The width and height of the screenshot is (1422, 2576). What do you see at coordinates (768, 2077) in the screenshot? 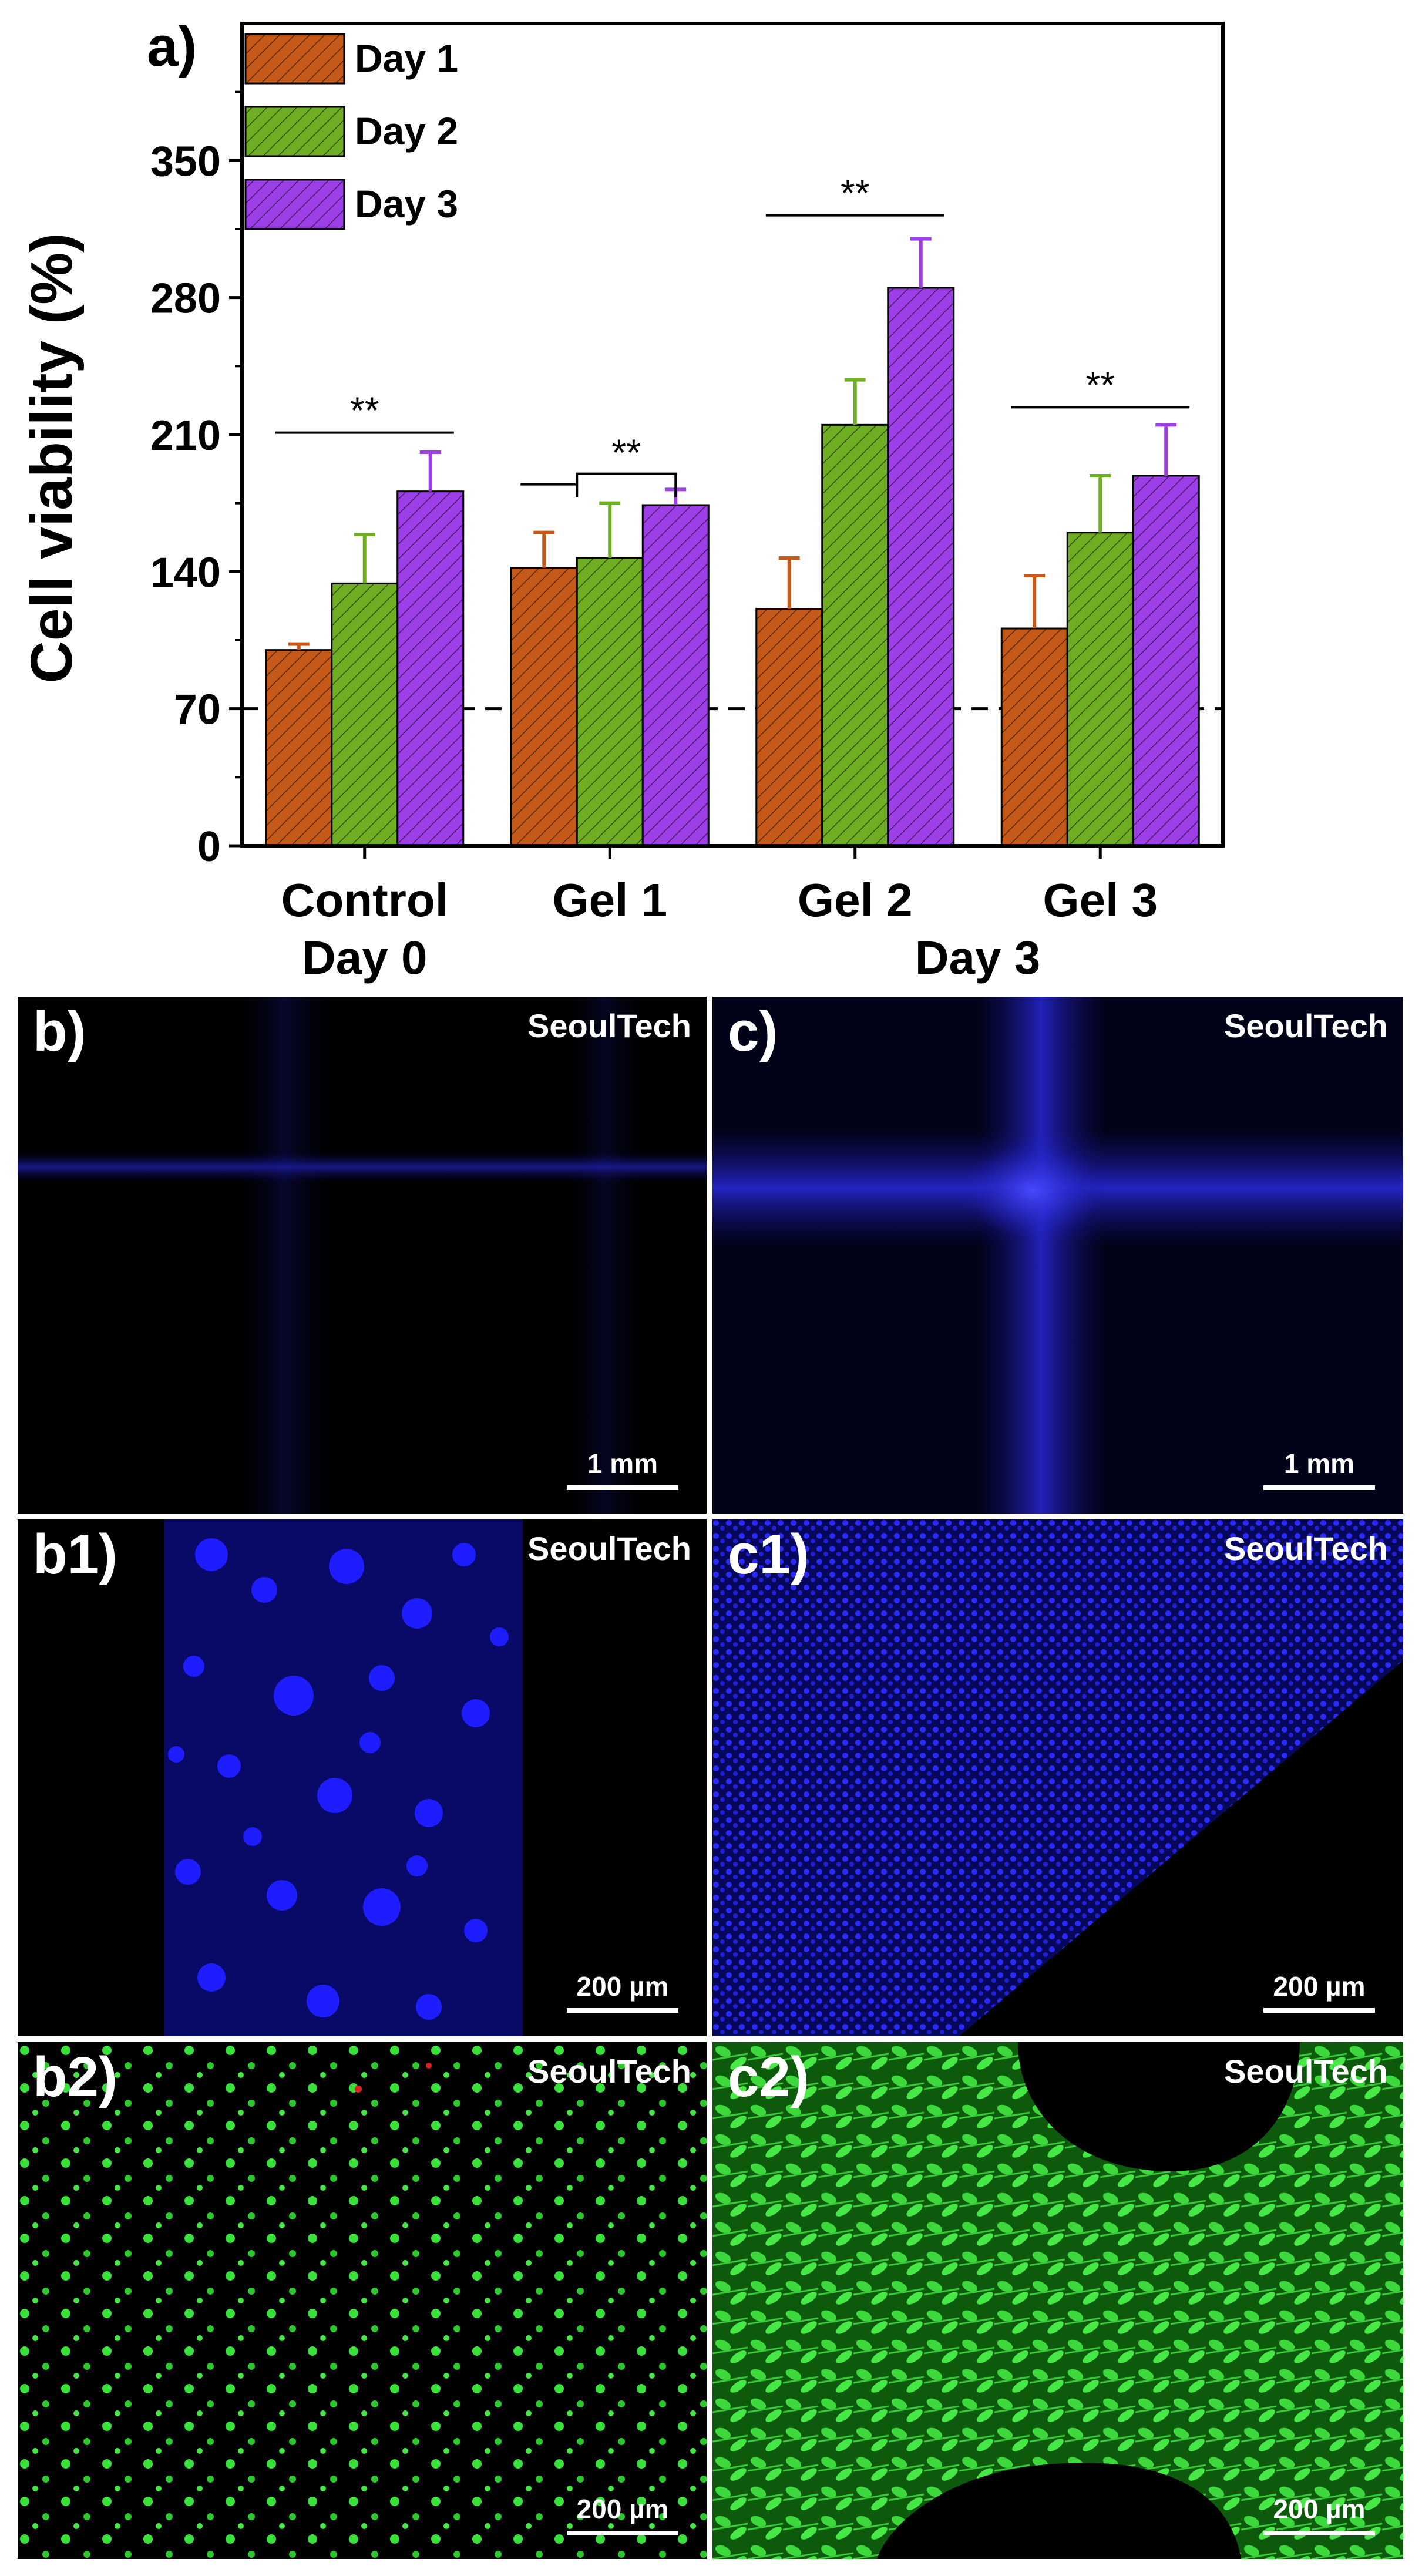
I see `panel-label: c2)` at bounding box center [768, 2077].